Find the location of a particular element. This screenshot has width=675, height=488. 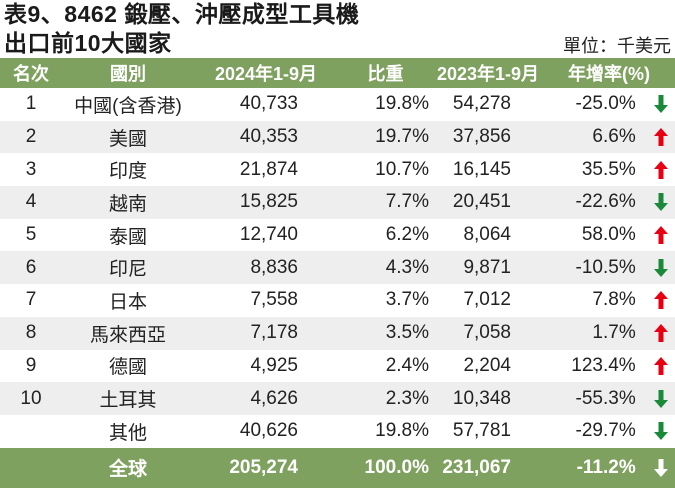

row-country: 日本 is located at coordinates (127, 302).